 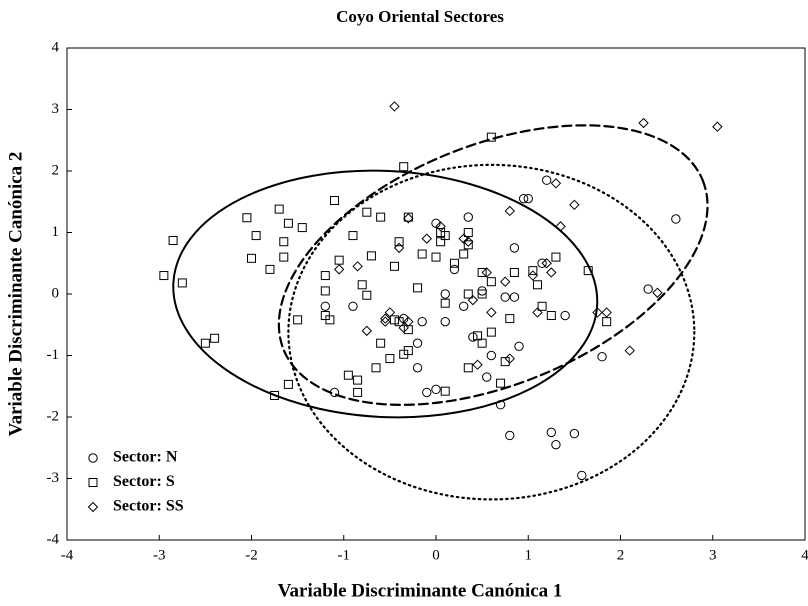 I want to click on y-tick-label: 0, so click(x=56, y=293).